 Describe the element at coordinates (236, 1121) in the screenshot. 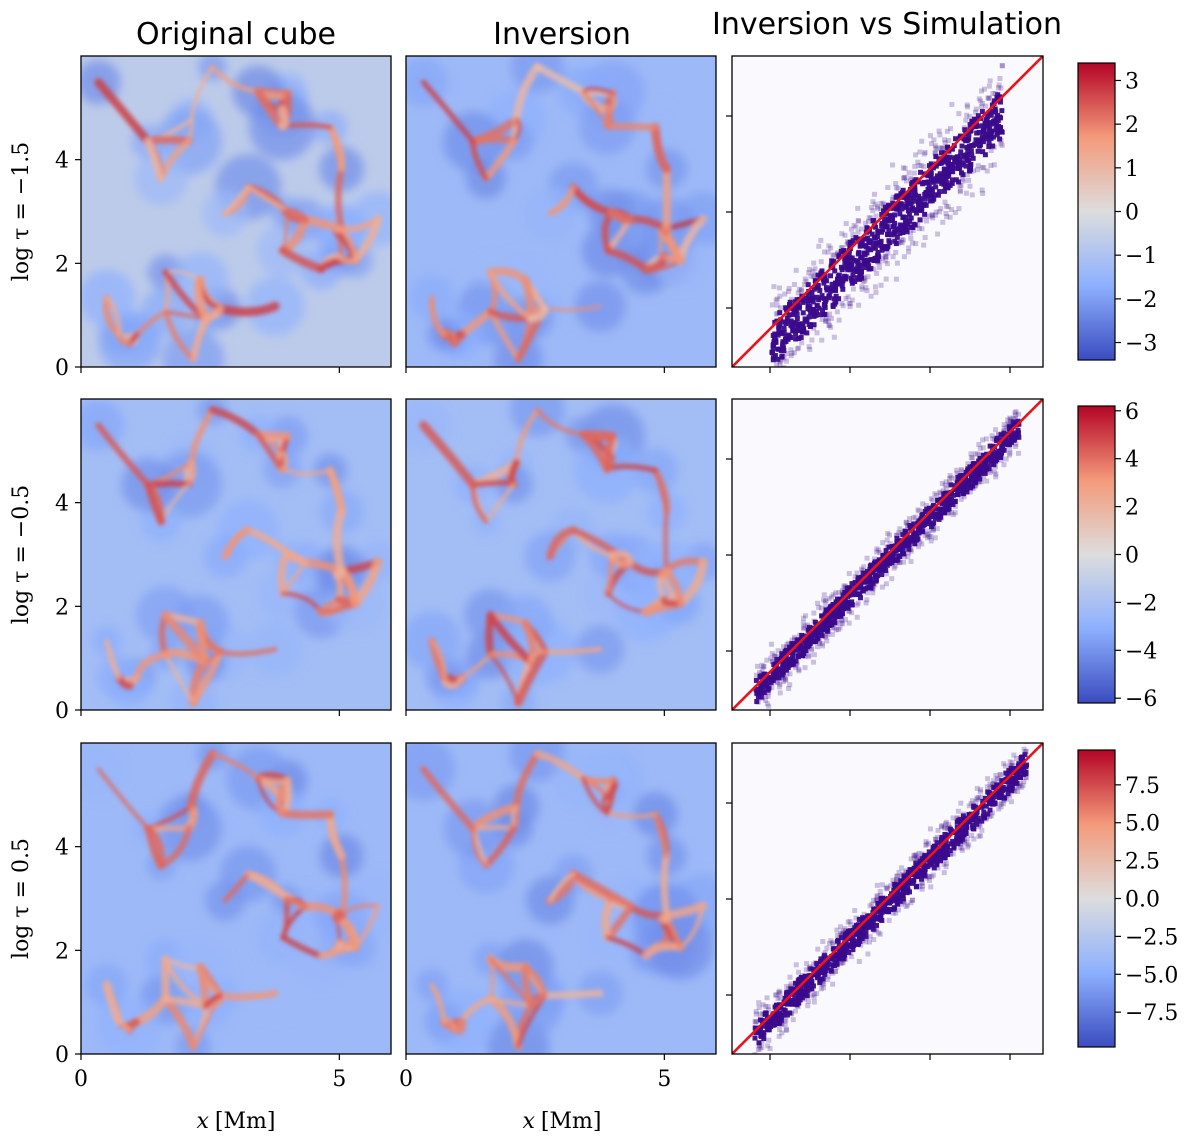

I see `x-axis-label-original: x [Mm]` at that location.